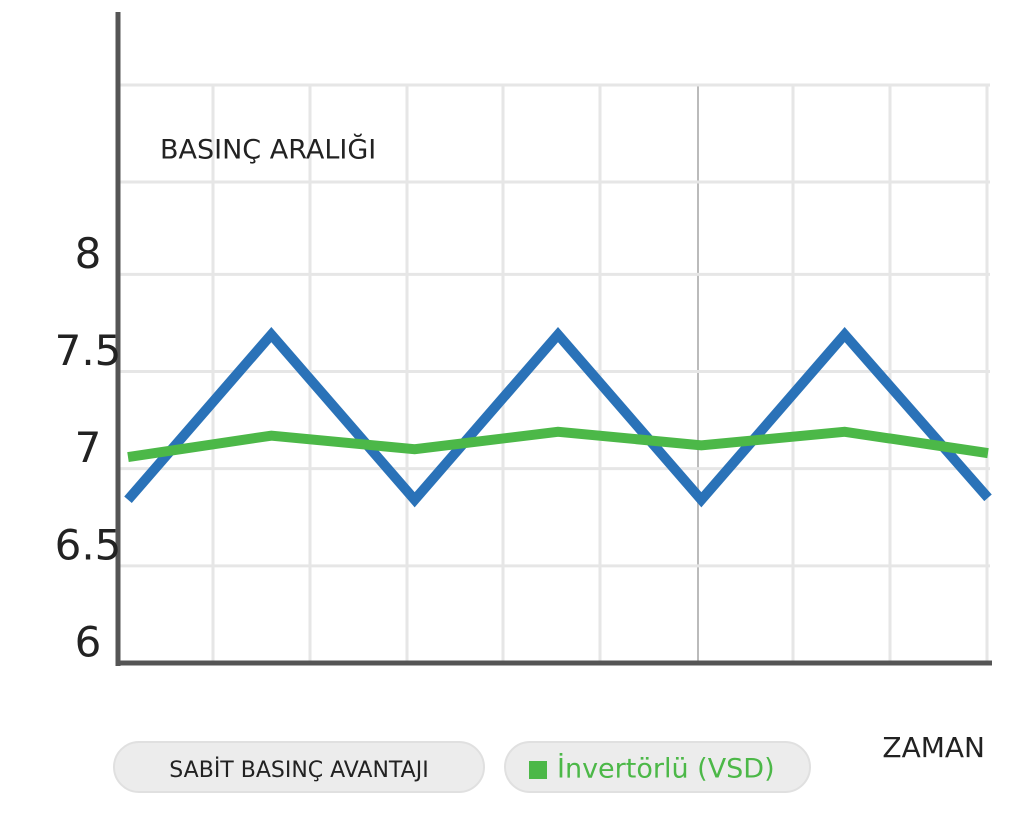  I want to click on y-axis-label: BASINÇ ARALIĞI, so click(268, 150).